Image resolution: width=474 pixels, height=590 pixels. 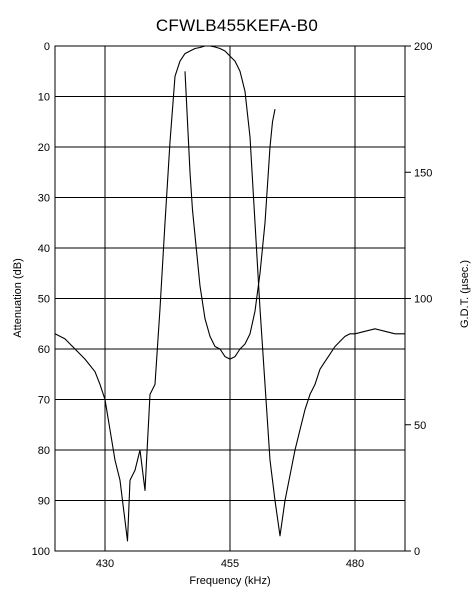 I want to click on y-right-tick-label: 100, so click(x=423, y=300).